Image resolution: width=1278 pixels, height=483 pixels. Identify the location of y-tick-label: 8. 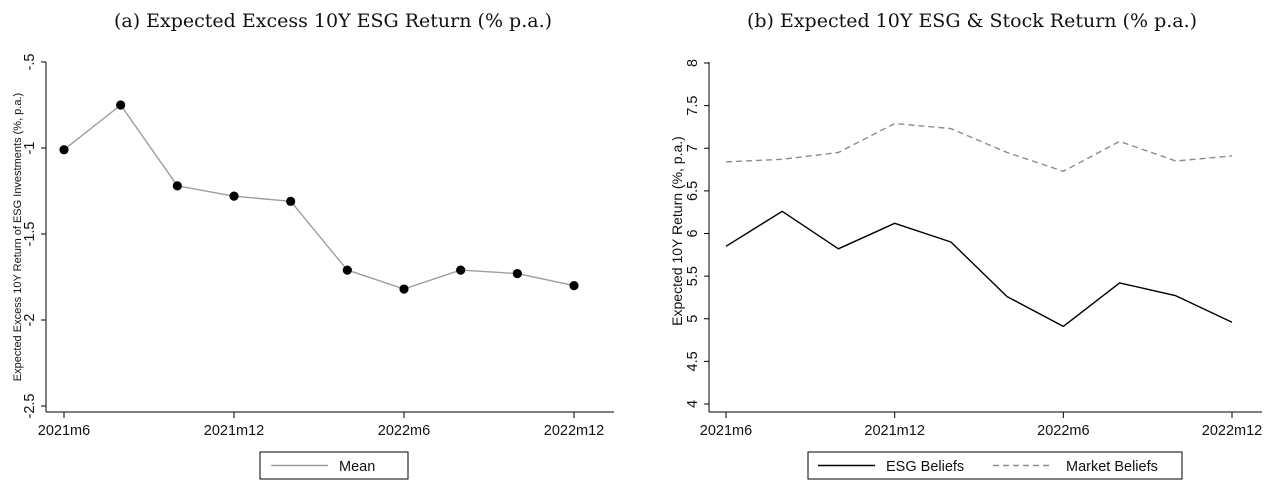
(693, 63).